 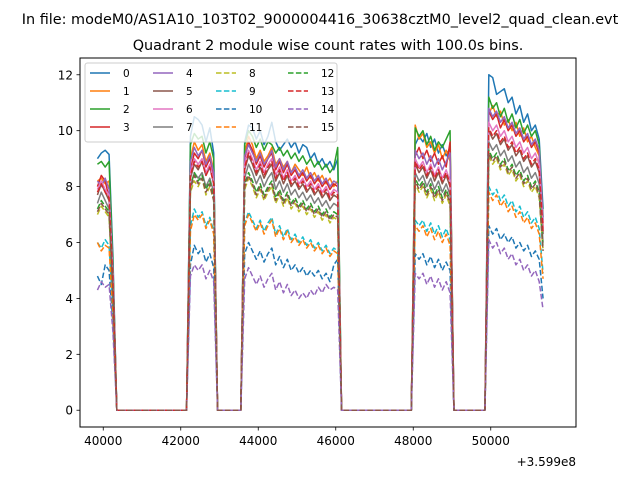 I want to click on y-tick-label: 10, so click(x=65, y=131).